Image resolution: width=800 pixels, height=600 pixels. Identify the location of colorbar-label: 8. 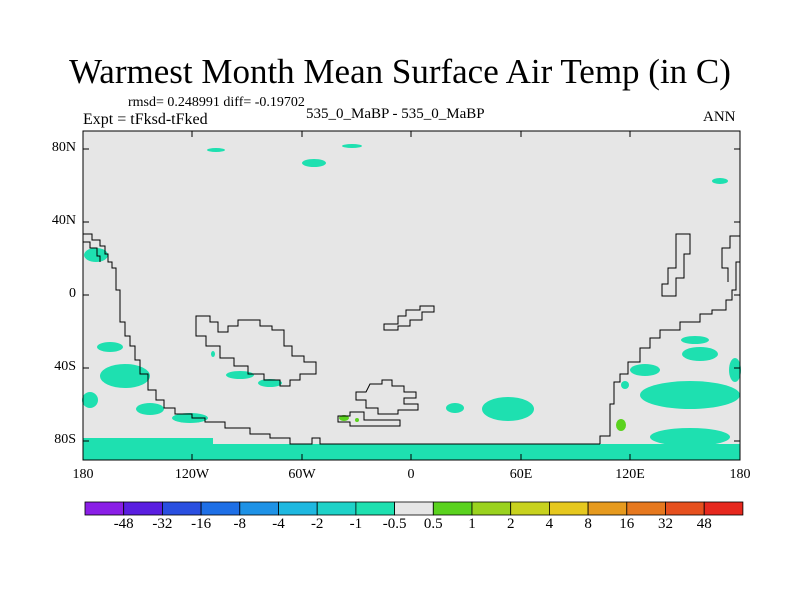
(588, 524).